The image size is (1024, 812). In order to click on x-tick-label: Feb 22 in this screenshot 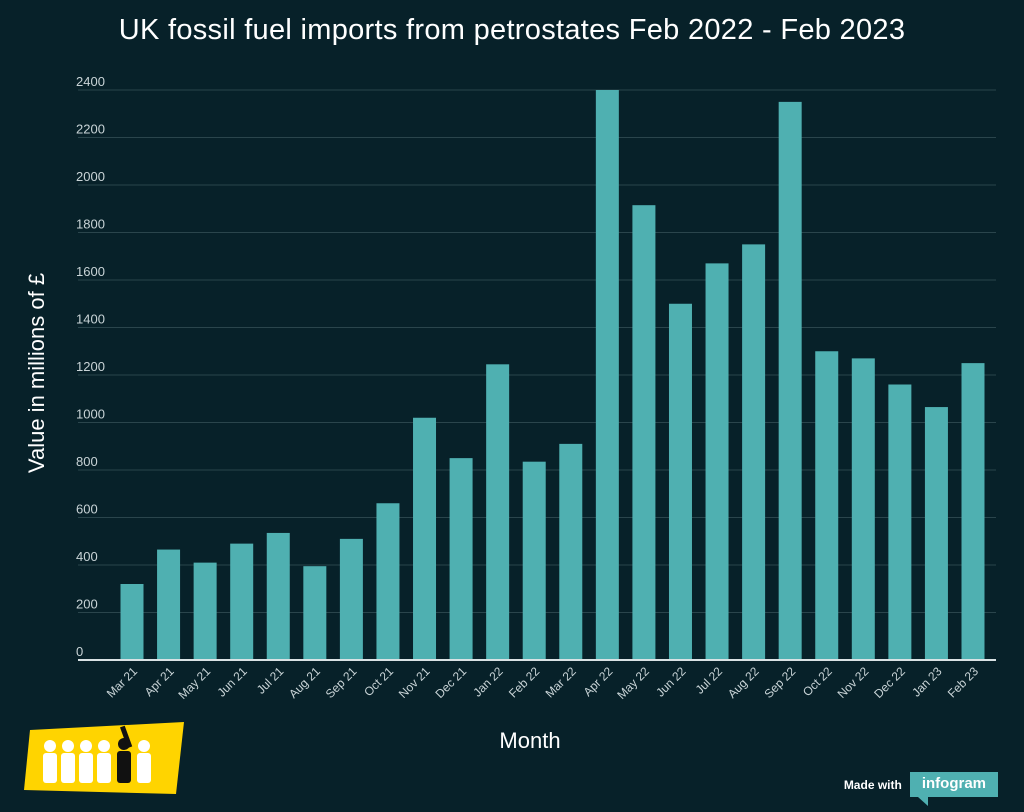, I will do `click(524, 682)`.